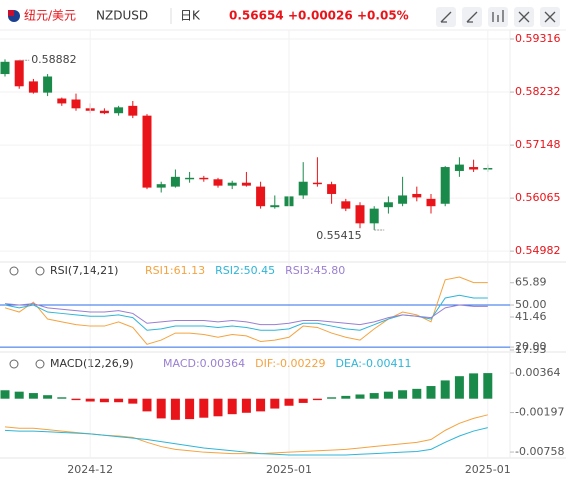  I want to click on legend-entry: RSI2:50.45, so click(245, 270).